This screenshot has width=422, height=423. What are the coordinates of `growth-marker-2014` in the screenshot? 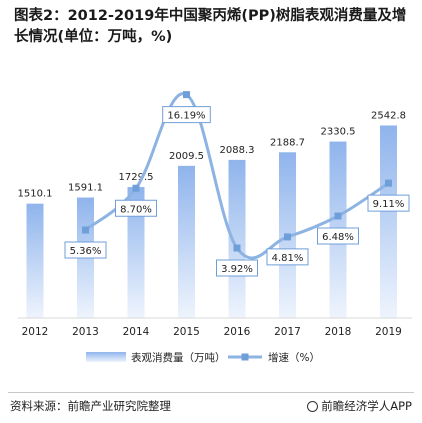 It's located at (136, 188).